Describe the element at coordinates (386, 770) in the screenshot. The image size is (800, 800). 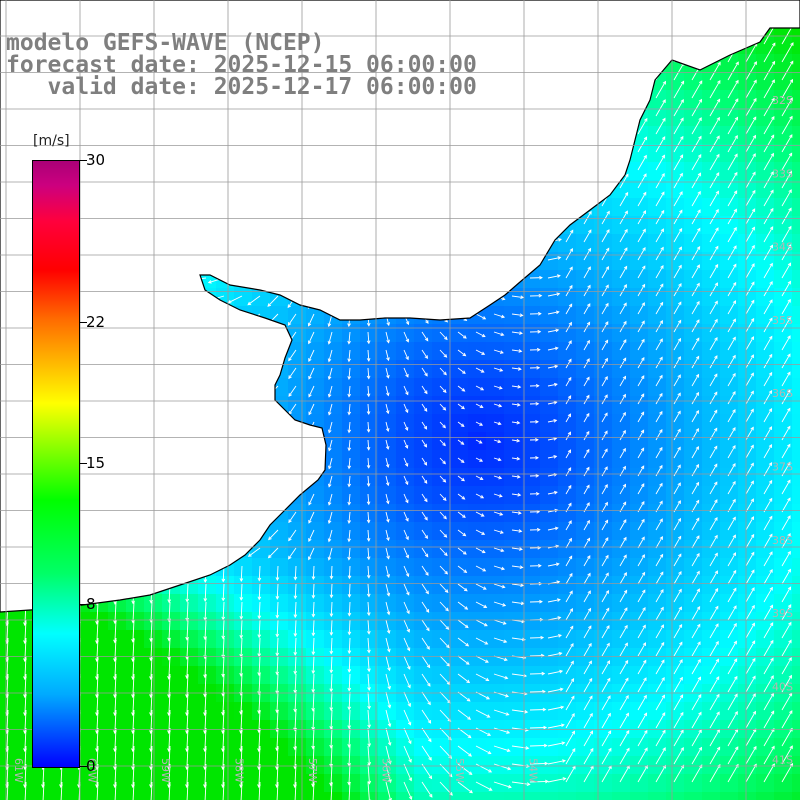
I see `lon-label: 56W` at that location.